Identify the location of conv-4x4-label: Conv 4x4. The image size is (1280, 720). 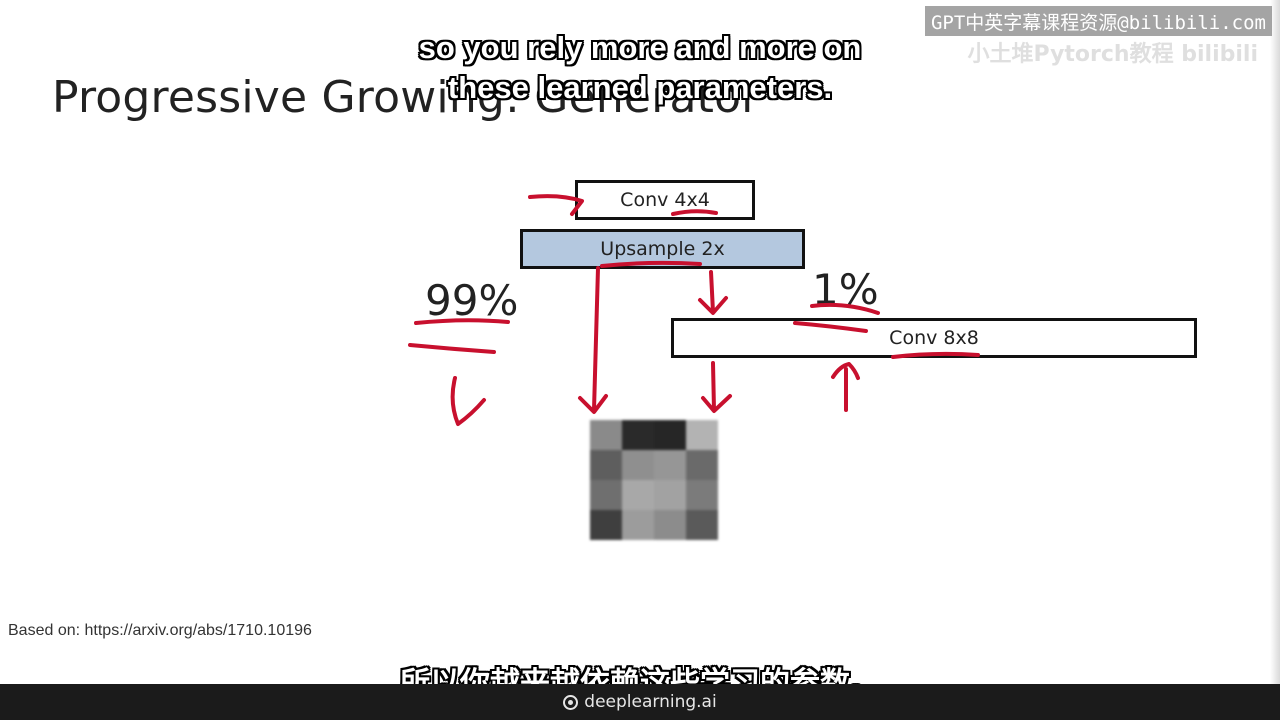
(665, 200).